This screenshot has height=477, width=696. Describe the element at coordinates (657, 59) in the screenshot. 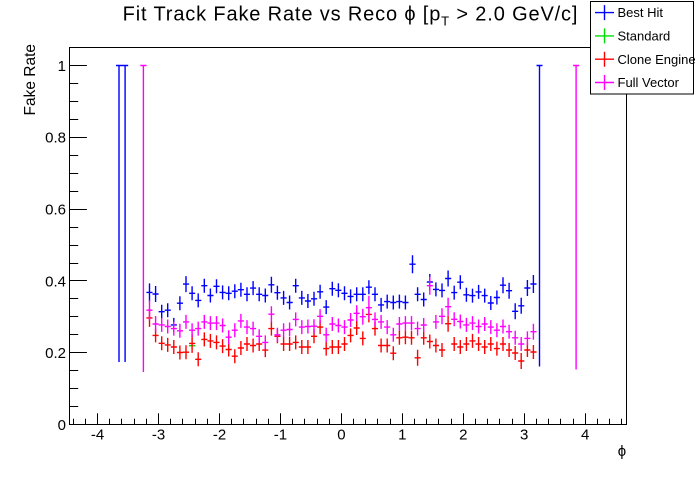

I see `svg-text: Clone Engine` at that location.